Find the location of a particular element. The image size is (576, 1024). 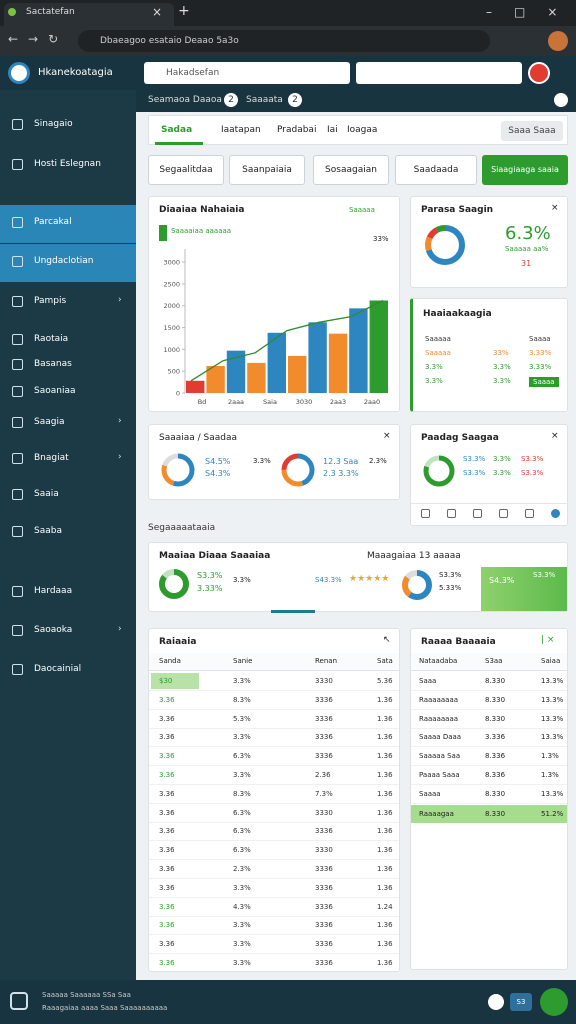

new-tab: + is located at coordinates (184, 11).